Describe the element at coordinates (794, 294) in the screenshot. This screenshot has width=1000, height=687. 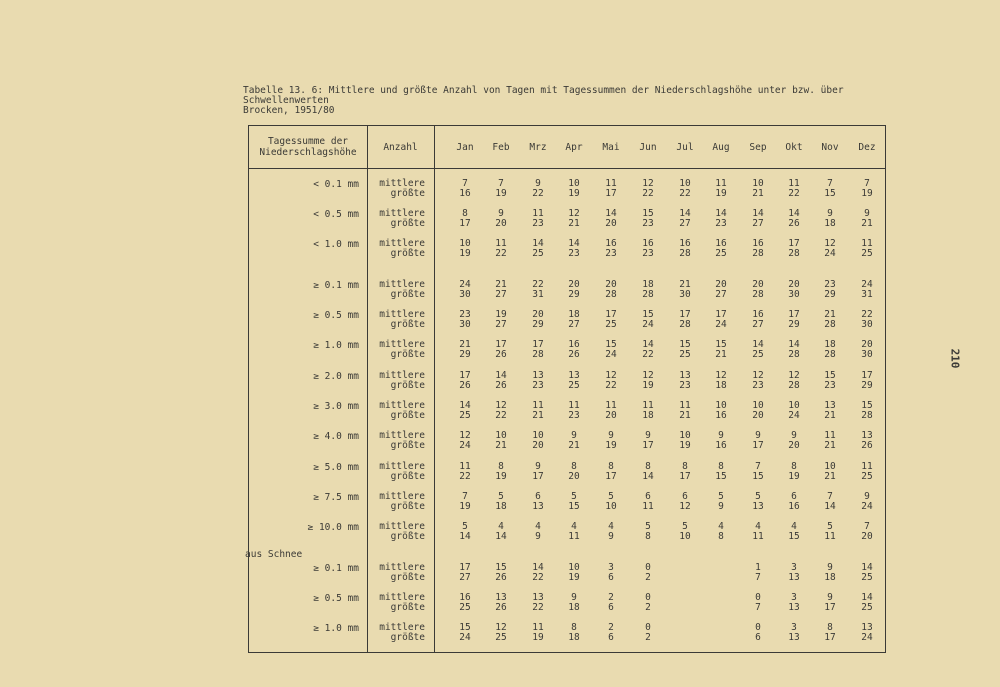
I see `cell-groesste: 30` at that location.